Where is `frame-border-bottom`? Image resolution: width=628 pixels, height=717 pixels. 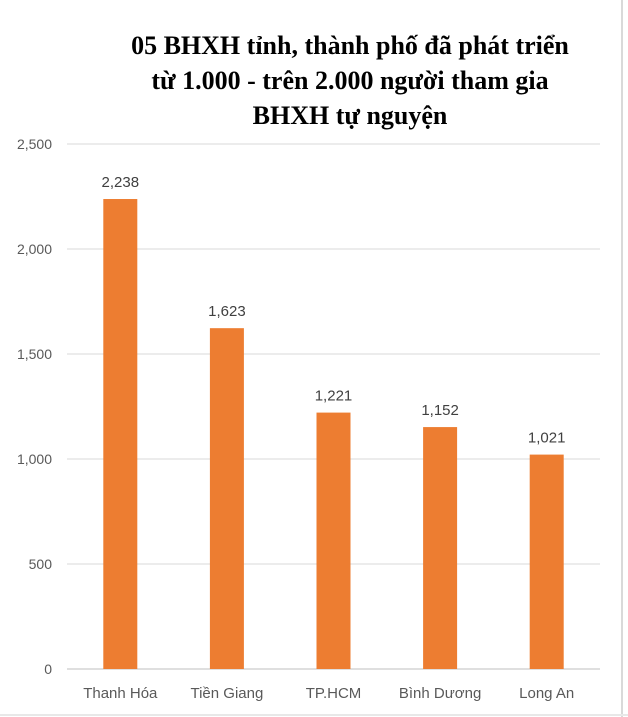 frame-border-bottom is located at coordinates (314, 715).